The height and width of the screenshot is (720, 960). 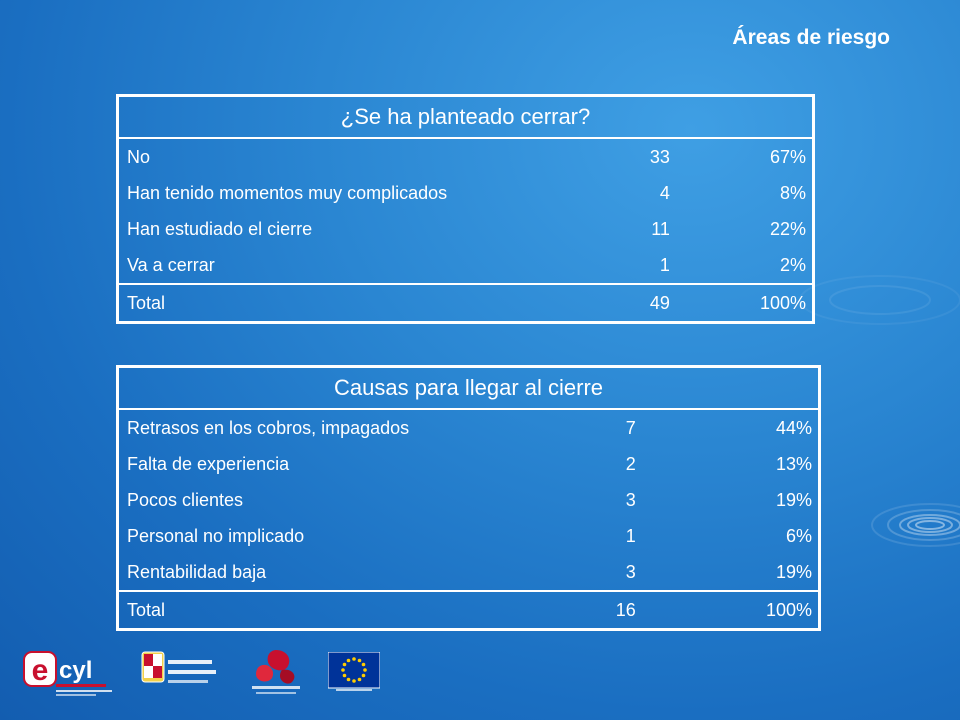 I want to click on table-total-row: Total 49 100%, so click(x=465, y=303).